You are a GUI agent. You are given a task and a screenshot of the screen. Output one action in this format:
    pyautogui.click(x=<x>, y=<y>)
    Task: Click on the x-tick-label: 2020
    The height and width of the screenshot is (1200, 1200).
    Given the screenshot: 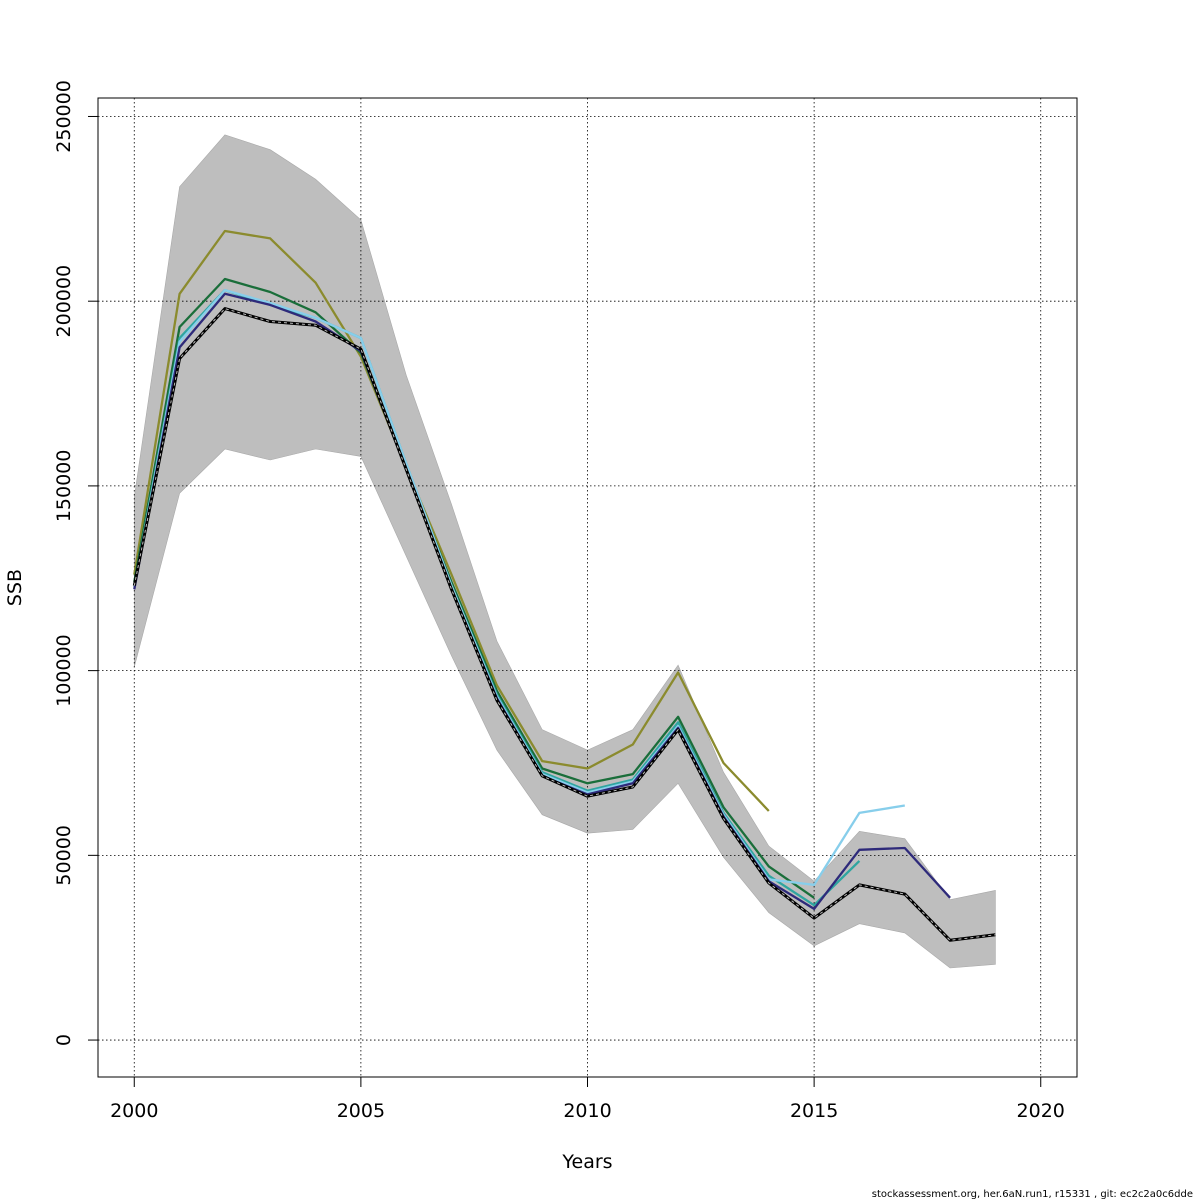 What is the action you would take?
    pyautogui.click(x=1041, y=1111)
    